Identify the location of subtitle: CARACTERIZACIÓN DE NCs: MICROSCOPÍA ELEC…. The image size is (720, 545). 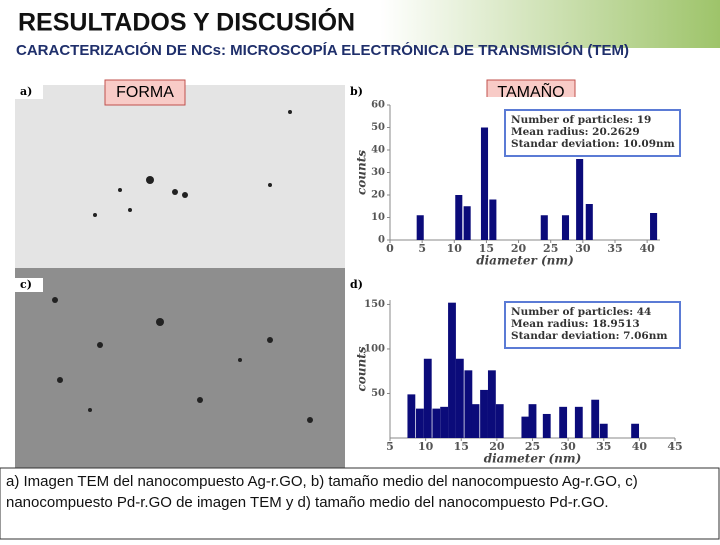
(323, 50).